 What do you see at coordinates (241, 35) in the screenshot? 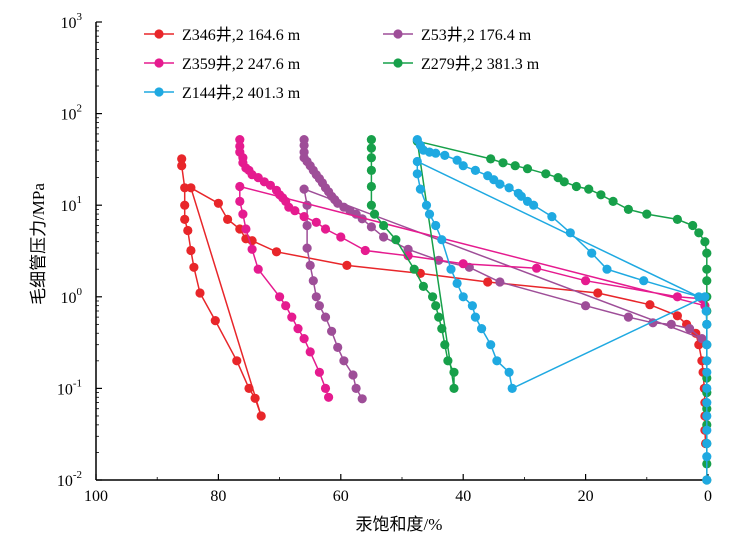
I see `legend-label: Z346井,2 164.6 m` at bounding box center [241, 35].